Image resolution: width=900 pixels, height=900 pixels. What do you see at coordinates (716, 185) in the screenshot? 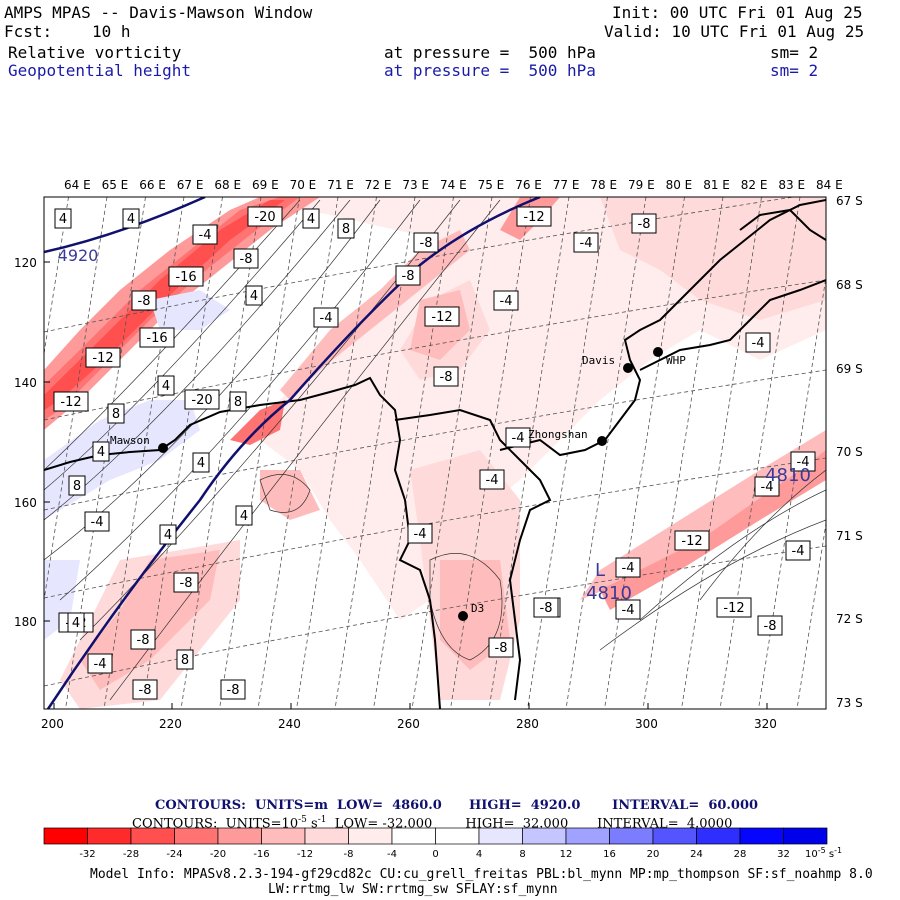
I see `lon-label: 81 E` at bounding box center [716, 185].